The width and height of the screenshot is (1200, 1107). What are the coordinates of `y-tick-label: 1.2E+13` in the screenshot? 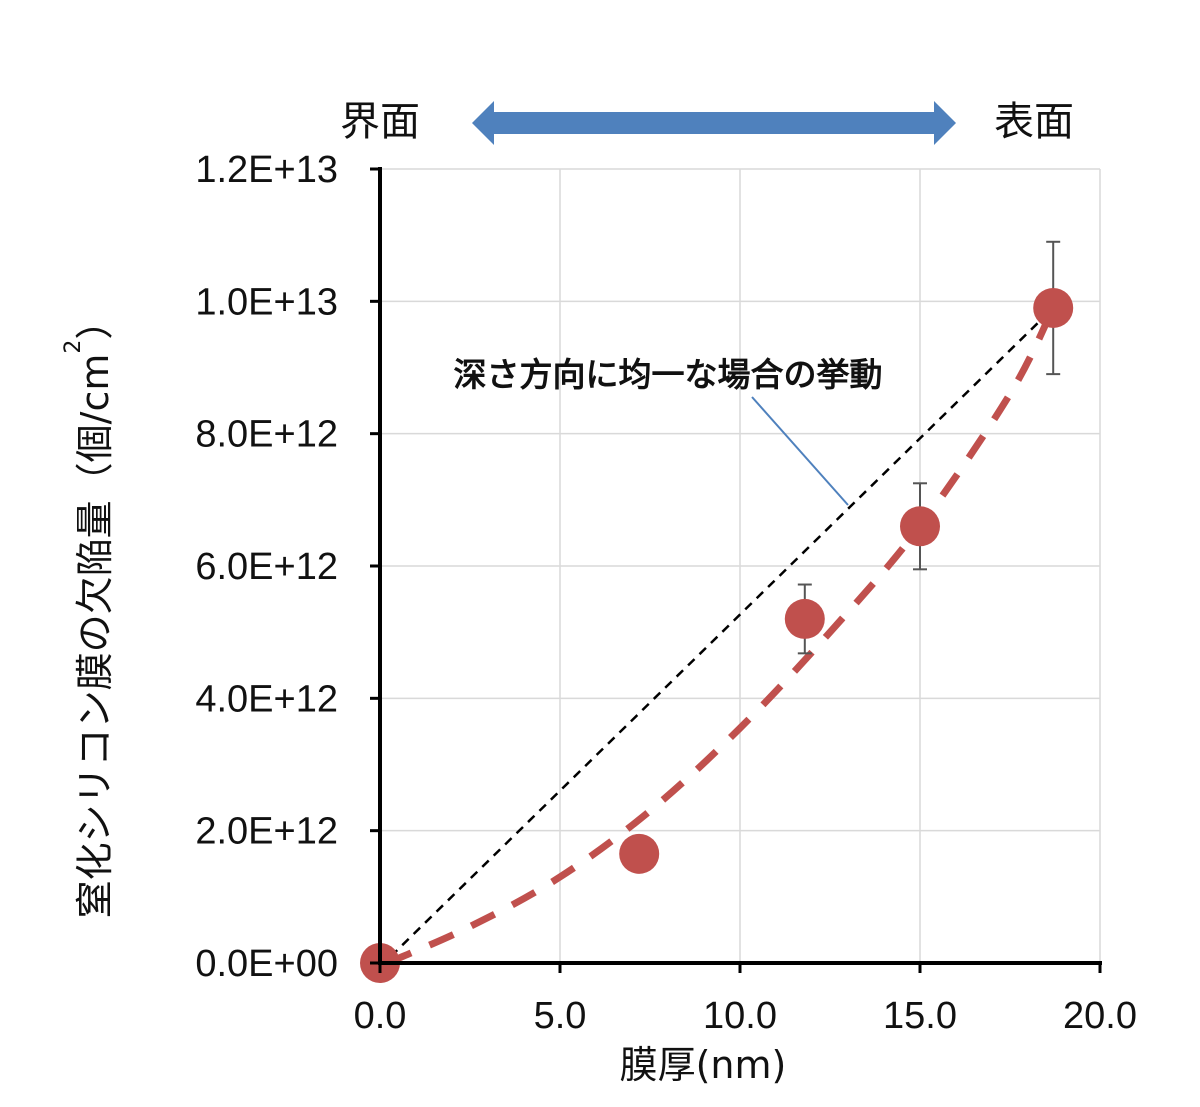 It's located at (266, 170).